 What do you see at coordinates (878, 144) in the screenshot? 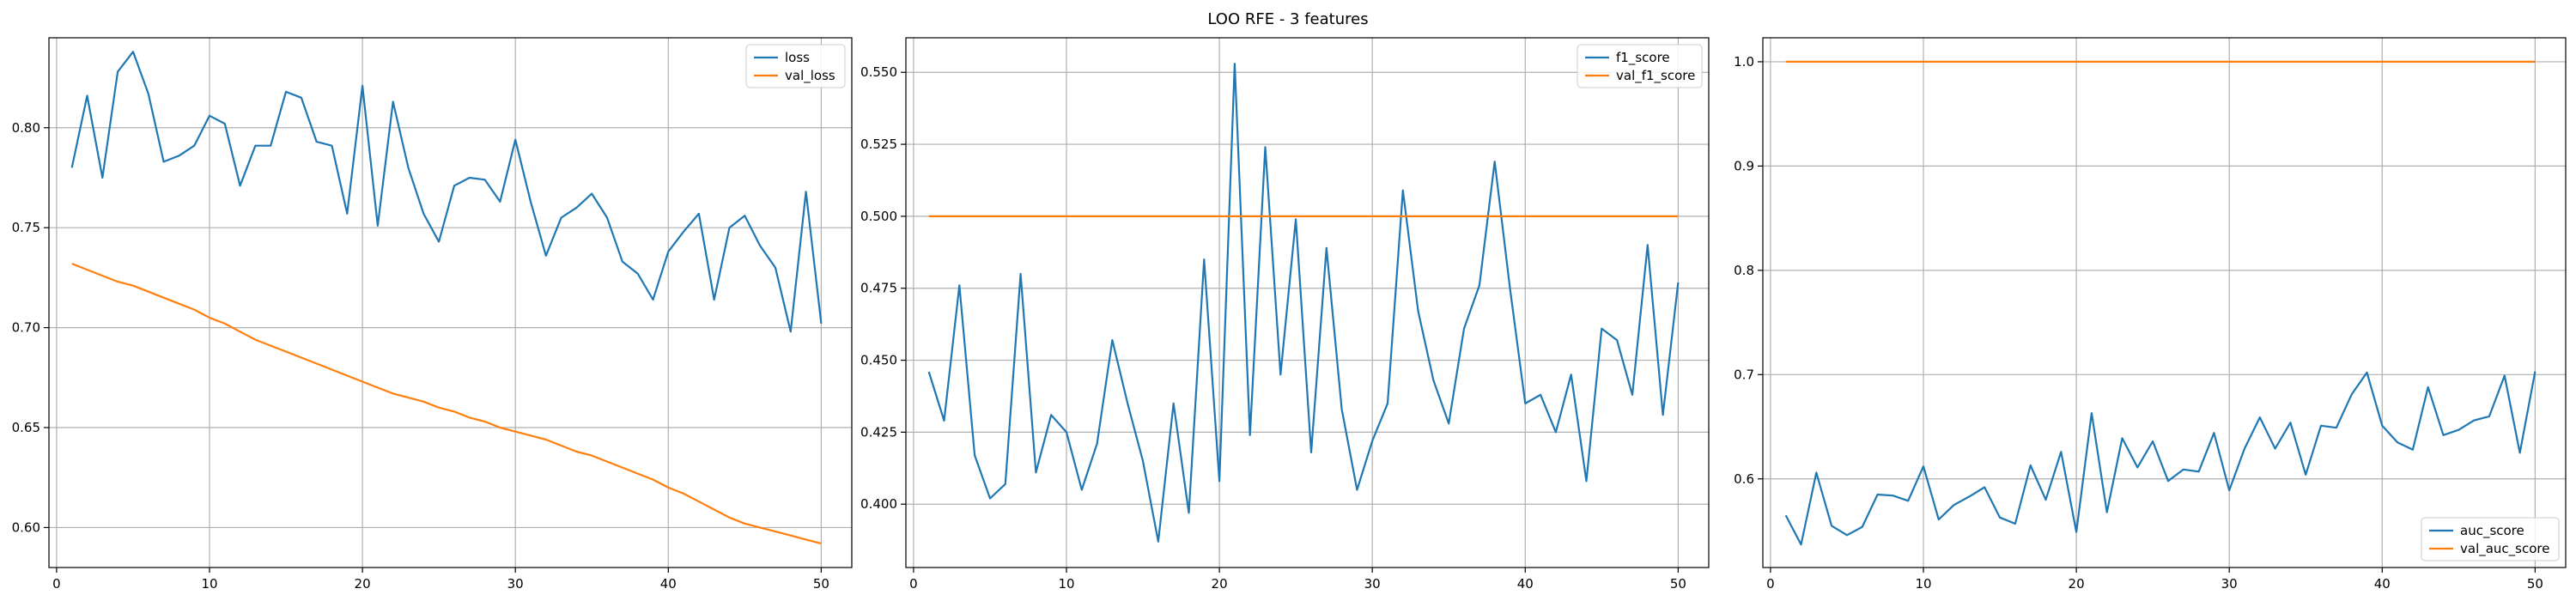
I see `y-tick-label: 0.525` at bounding box center [878, 144].